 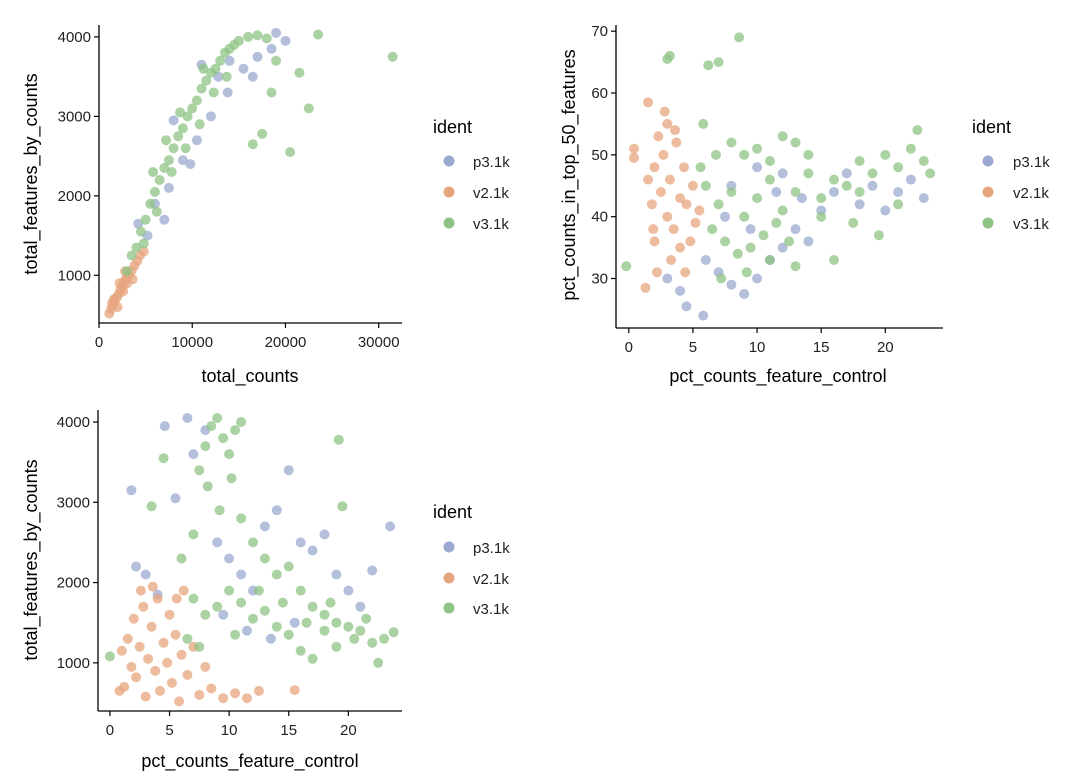 What do you see at coordinates (603, 155) in the screenshot?
I see `plot-2-y-ticks: 30 40 50 60 70` at bounding box center [603, 155].